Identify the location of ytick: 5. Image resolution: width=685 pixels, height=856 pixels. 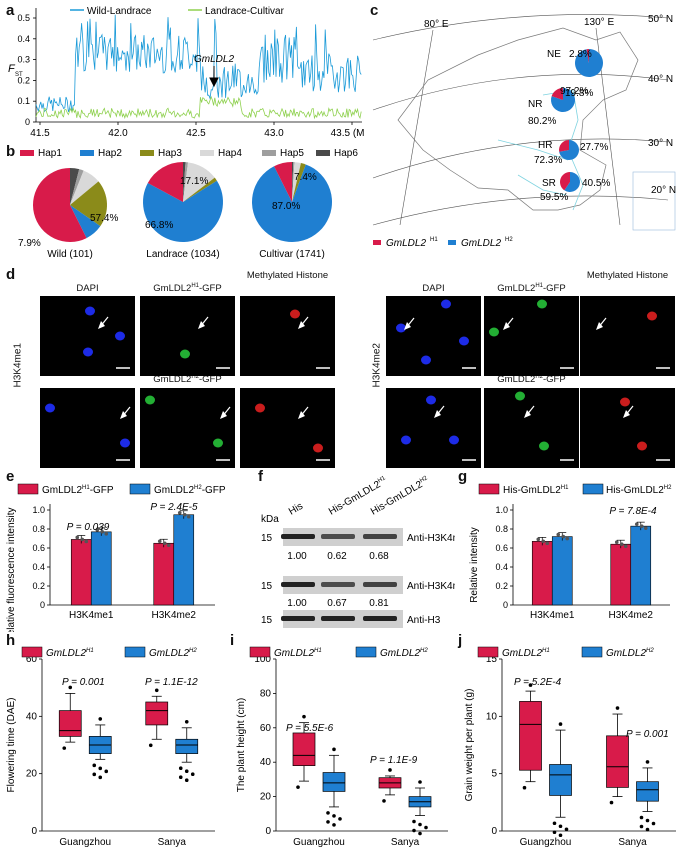
(494, 774).